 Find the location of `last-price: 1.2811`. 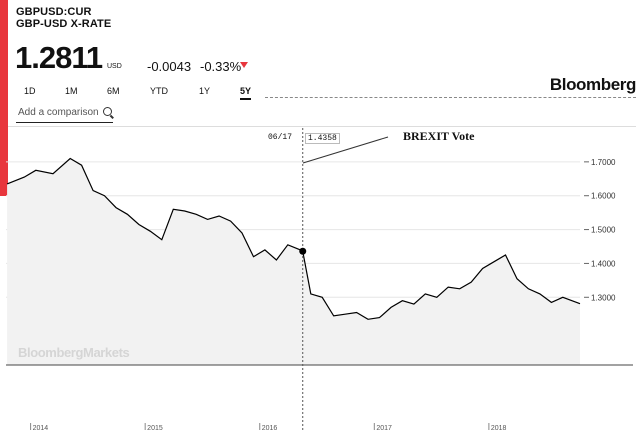

last-price: 1.2811 is located at coordinates (59, 57).